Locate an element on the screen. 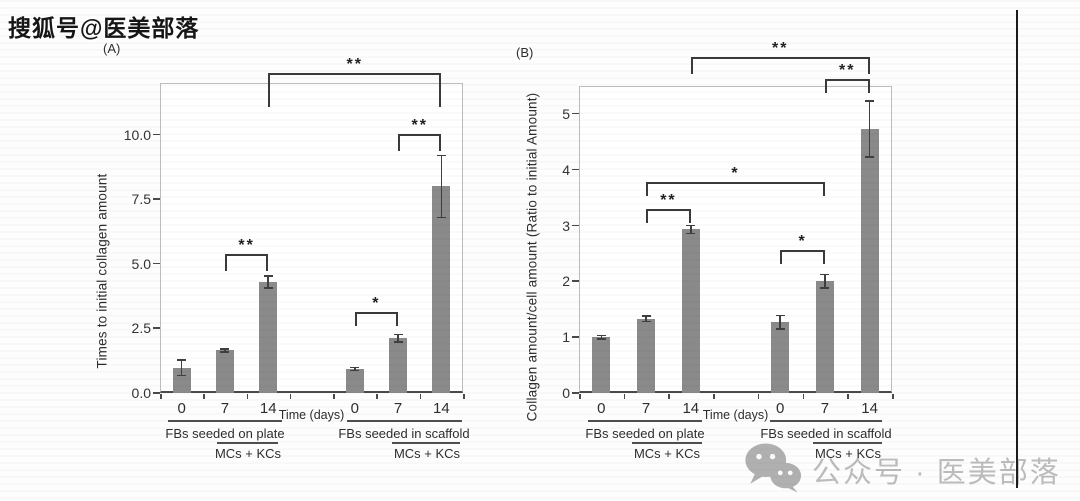 This screenshot has width=1080, height=501. y-tick-label-A: 7.5 is located at coordinates (141, 199).